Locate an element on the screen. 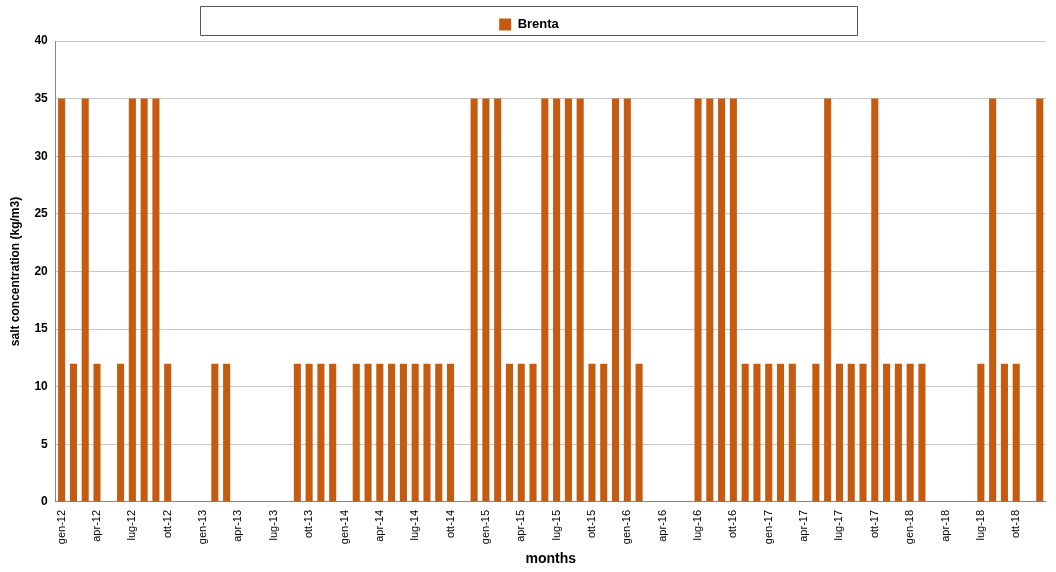 This screenshot has width=1056, height=572. x-tick-label: apr-18 is located at coordinates (944, 525).